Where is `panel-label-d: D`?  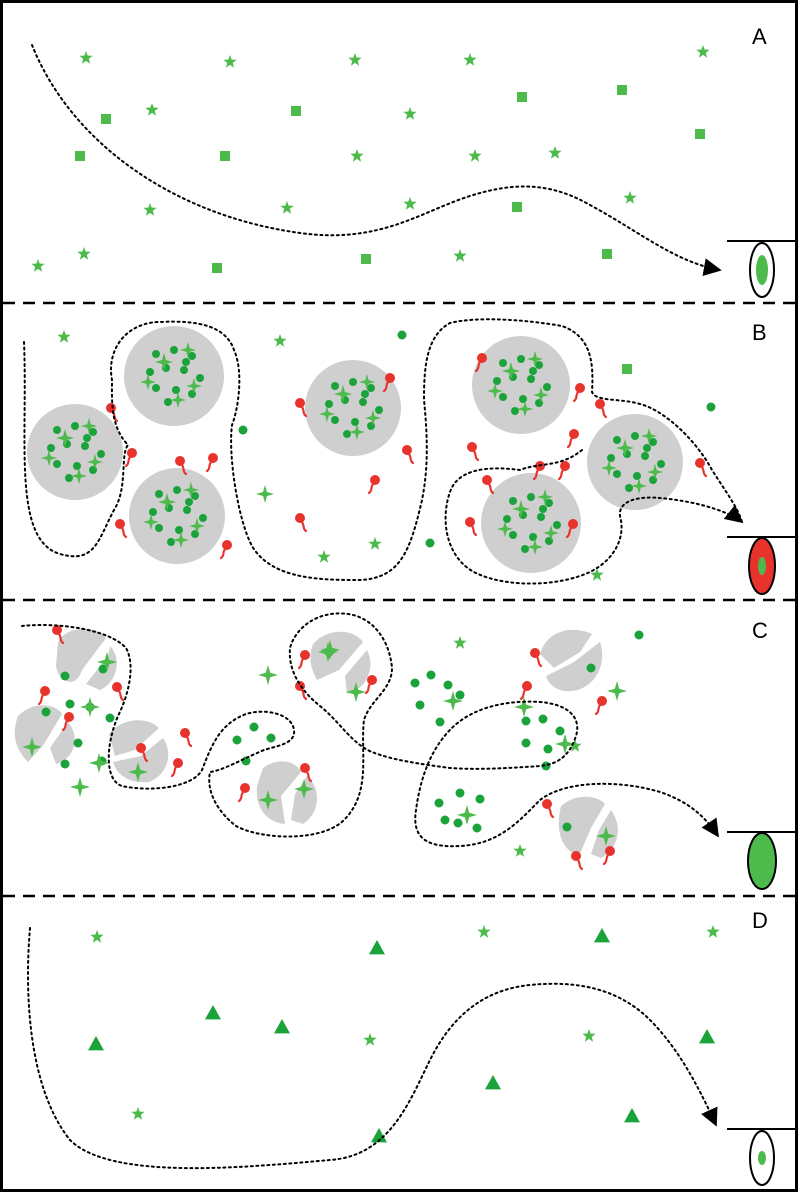 panel-label-d: D is located at coordinates (760, 920).